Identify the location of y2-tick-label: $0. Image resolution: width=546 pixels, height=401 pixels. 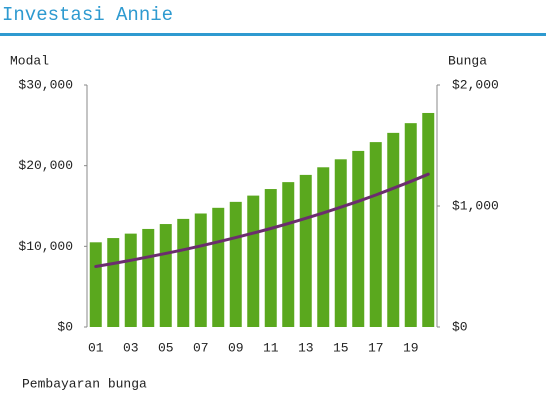
(460, 326).